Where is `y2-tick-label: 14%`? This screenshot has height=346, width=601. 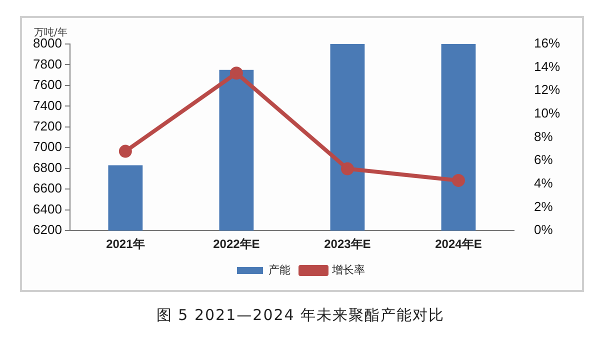
y2-tick-label: 14% is located at coordinates (547, 66).